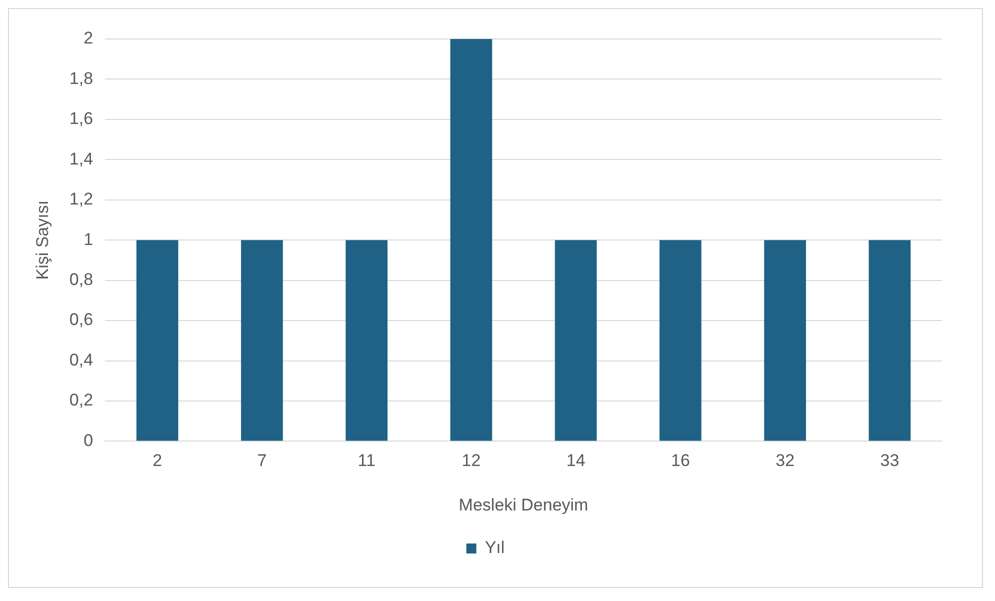  What do you see at coordinates (81, 158) in the screenshot?
I see `y-tick-label: 1,4` at bounding box center [81, 158].